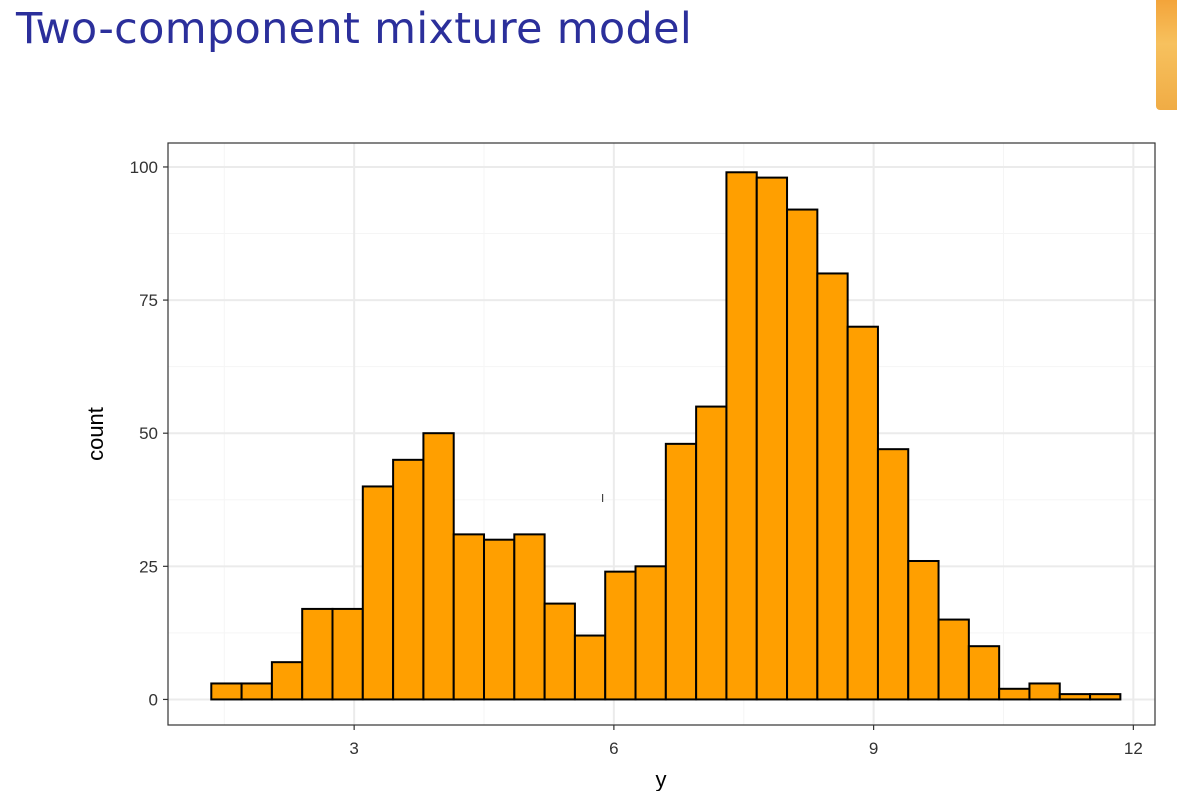 This screenshot has height=791, width=1177. Describe the element at coordinates (148, 300) in the screenshot. I see `y-tick-label: 75` at that location.